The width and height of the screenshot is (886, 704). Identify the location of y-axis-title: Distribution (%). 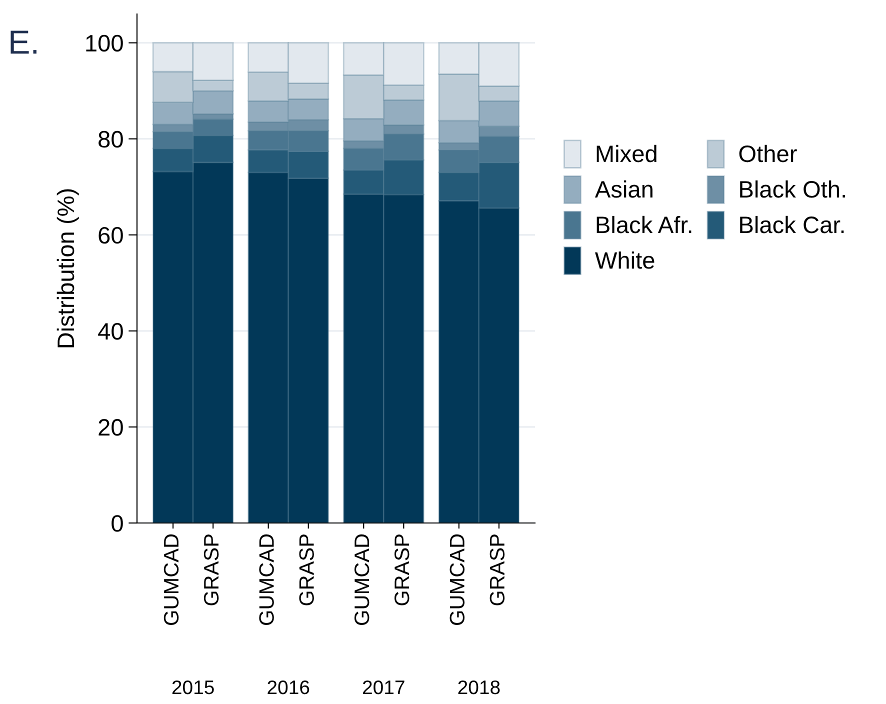
(67, 268).